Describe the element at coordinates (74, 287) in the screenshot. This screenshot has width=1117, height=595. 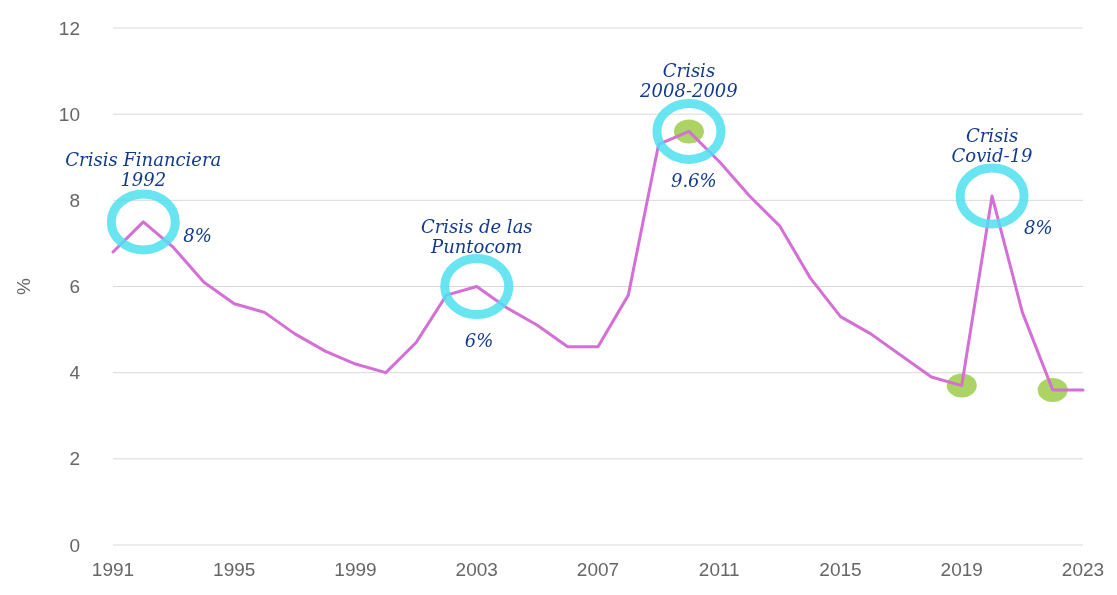
I see `y-tick-label: 6` at that location.